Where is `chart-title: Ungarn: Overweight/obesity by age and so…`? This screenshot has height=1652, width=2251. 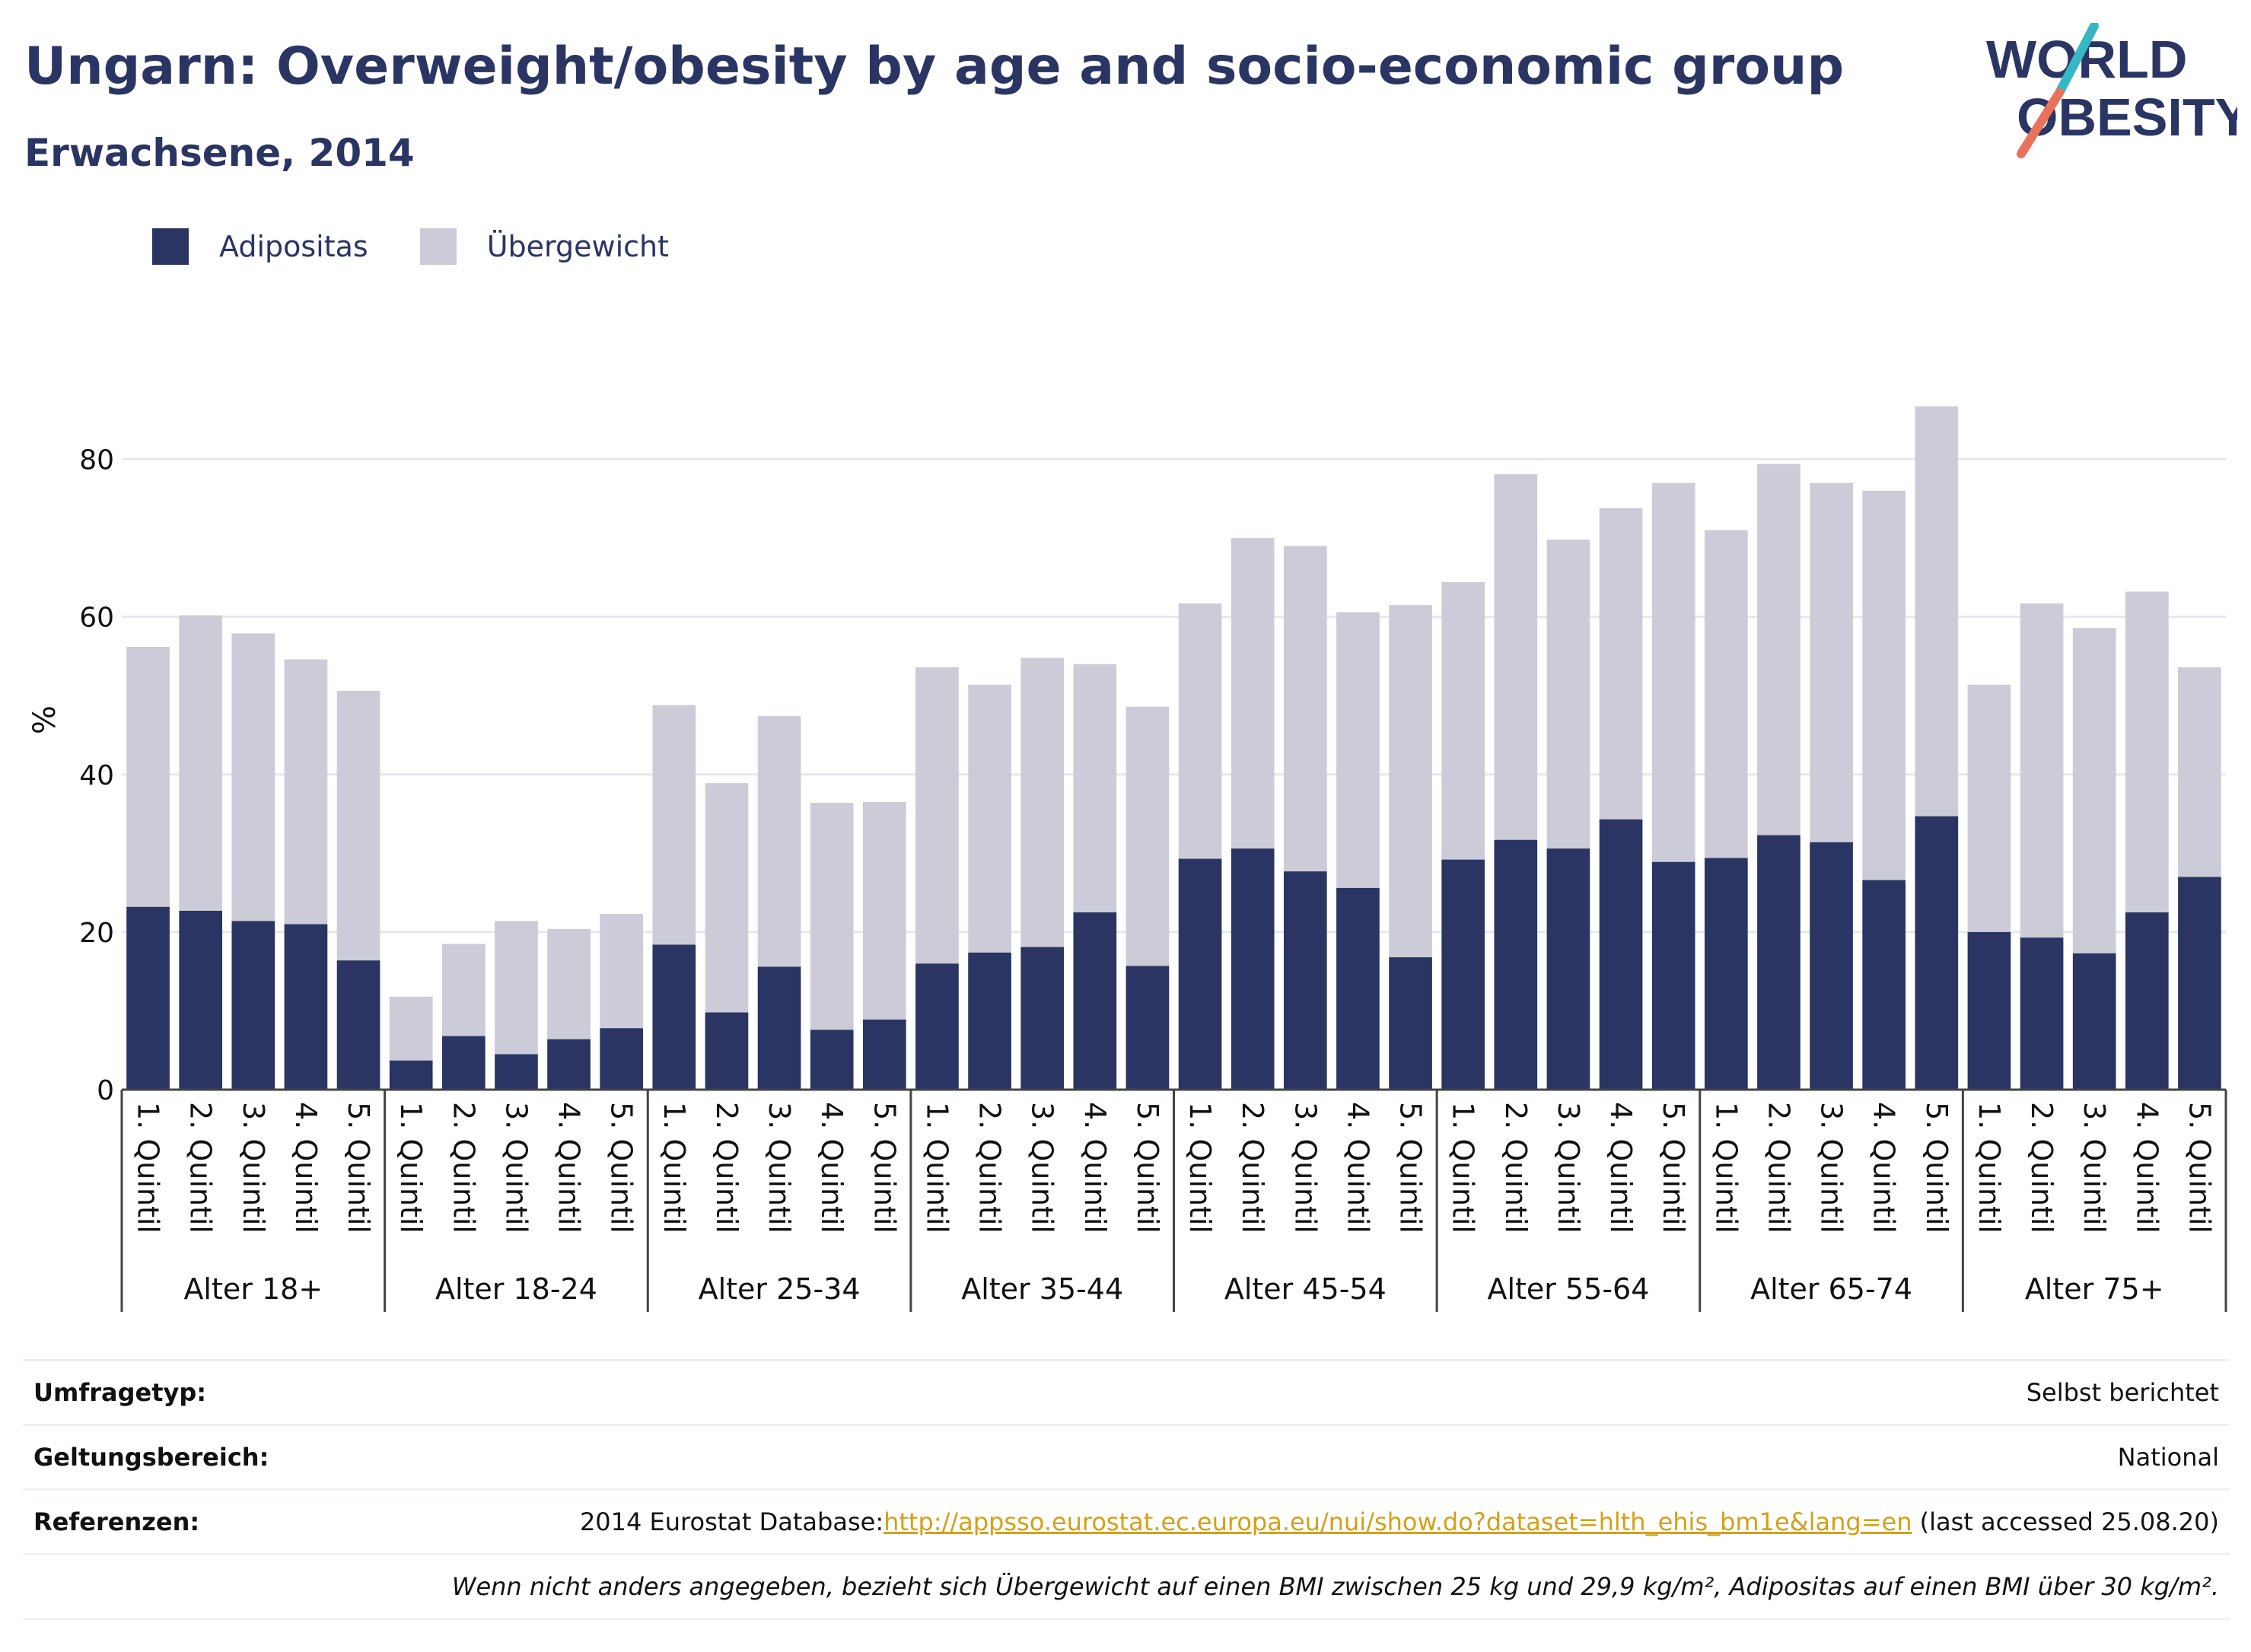
chart-title: Ungarn: Overweight/obesity by age and so… is located at coordinates (934, 67).